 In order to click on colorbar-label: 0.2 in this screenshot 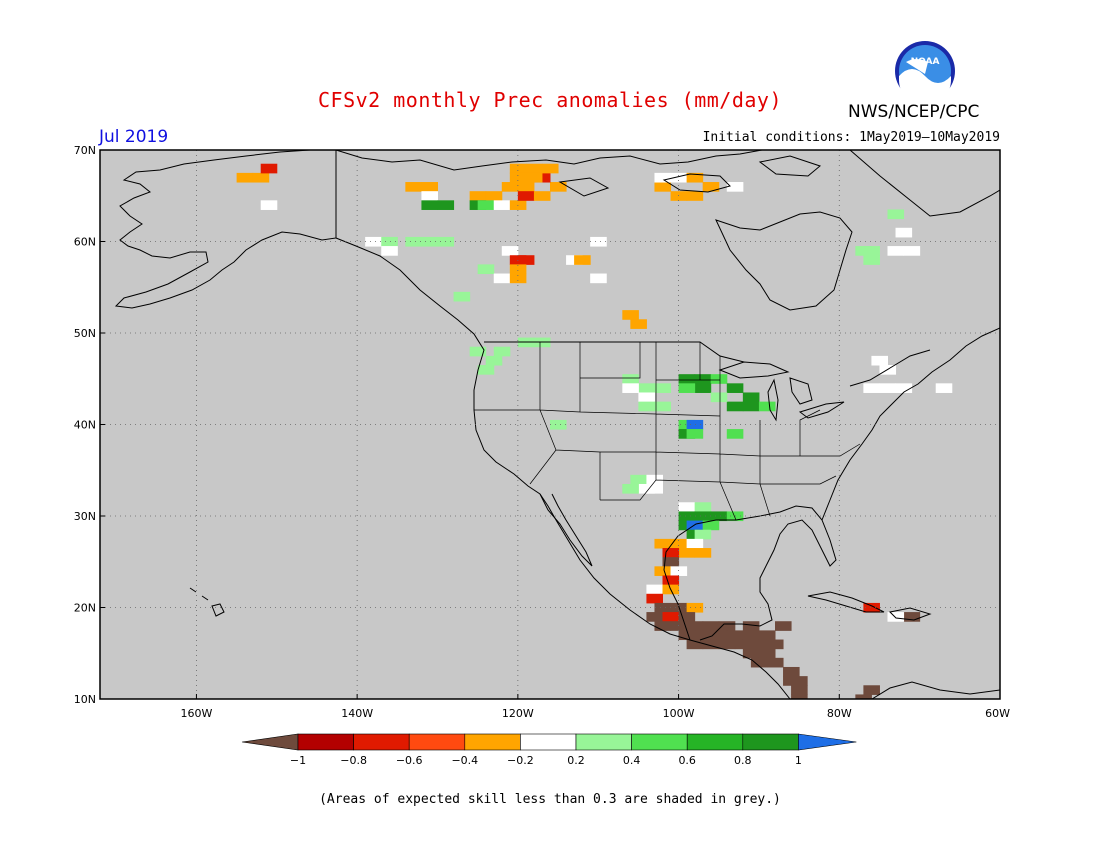, I will do `click(576, 760)`.